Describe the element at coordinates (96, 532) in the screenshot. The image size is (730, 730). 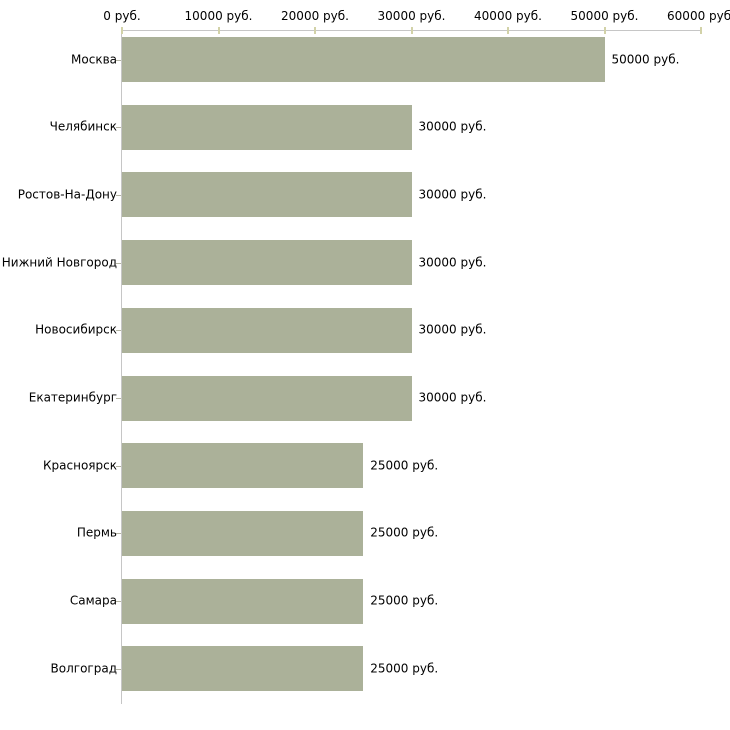
I see `category-label: Пермь` at that location.